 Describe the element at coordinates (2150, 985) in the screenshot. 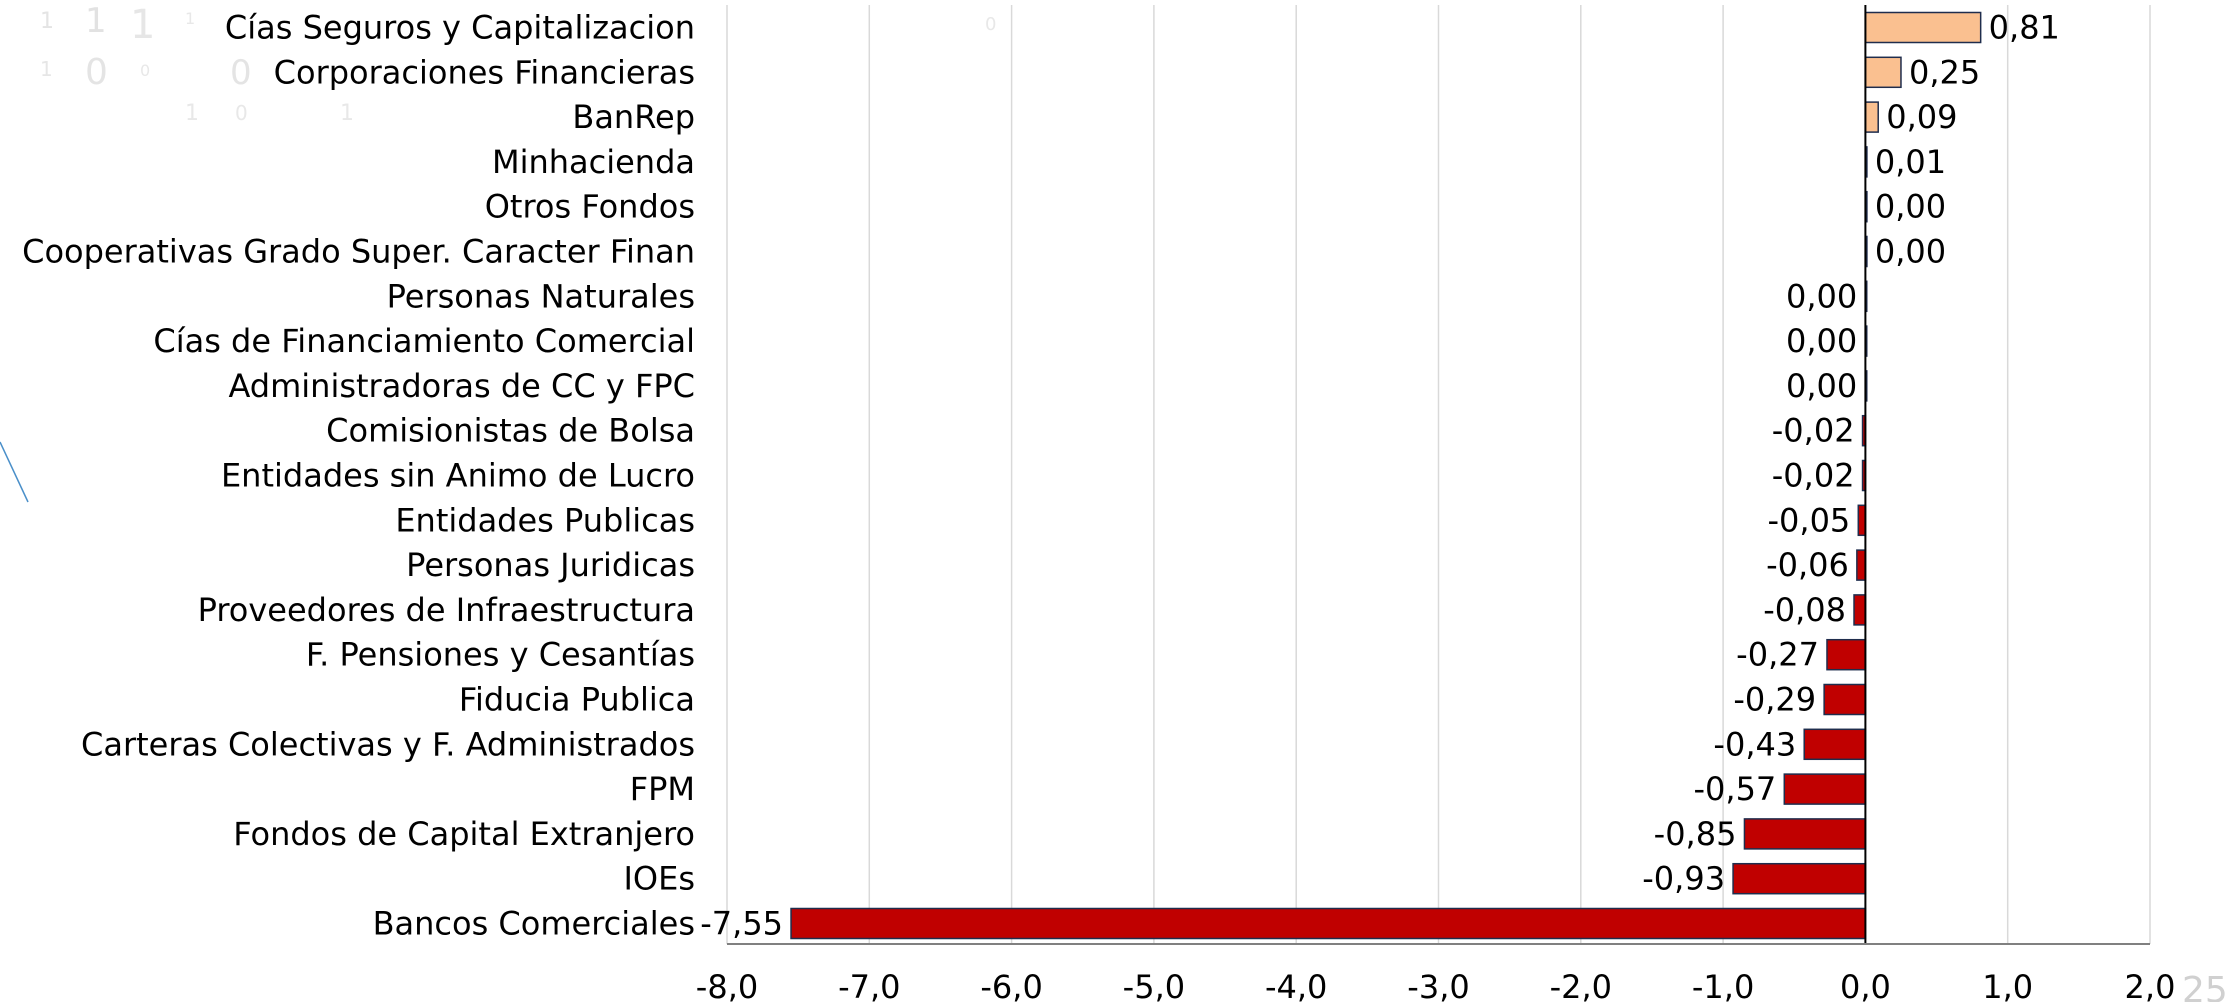

I see `x-tick-label: 2,0` at that location.